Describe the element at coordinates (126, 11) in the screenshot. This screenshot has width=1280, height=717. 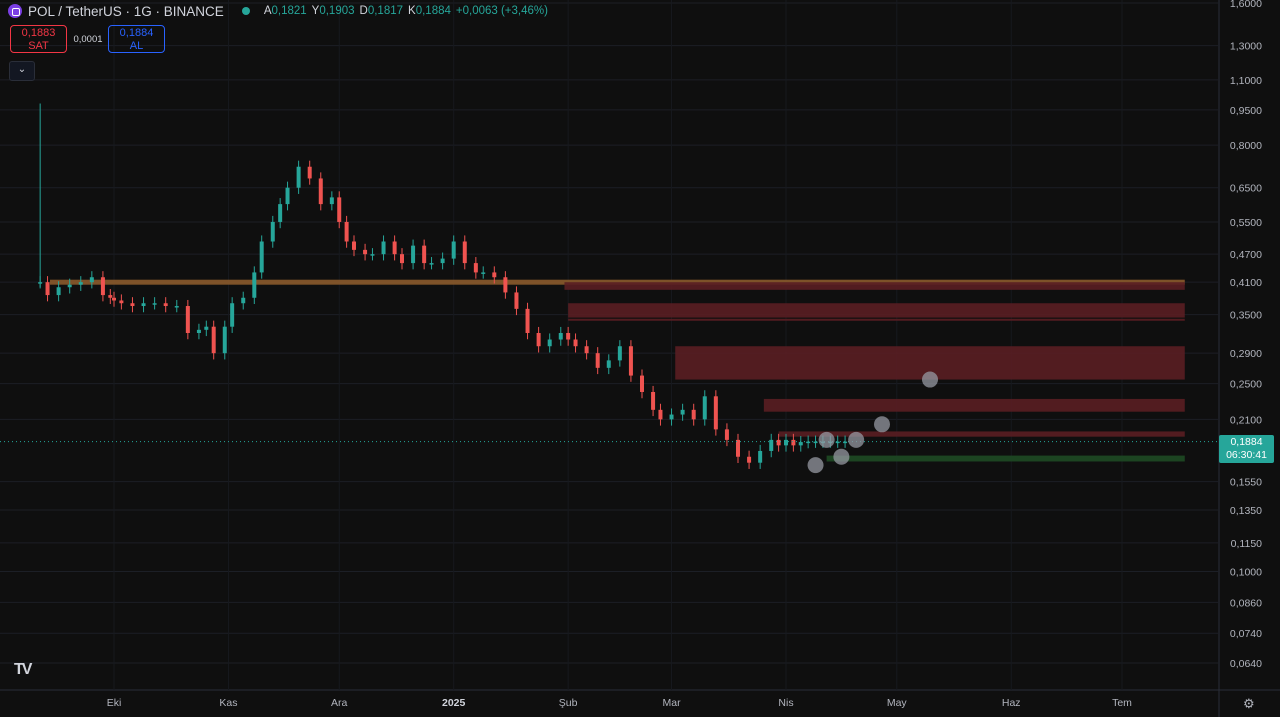
I see `symbol-title: POL / TetherUS · 1G · BINANCE` at that location.